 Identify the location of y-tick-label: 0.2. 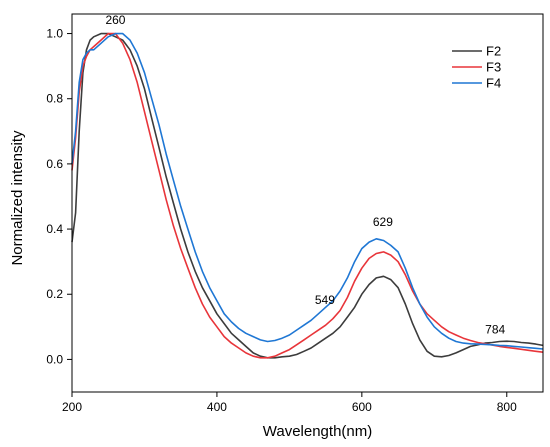
(54, 294).